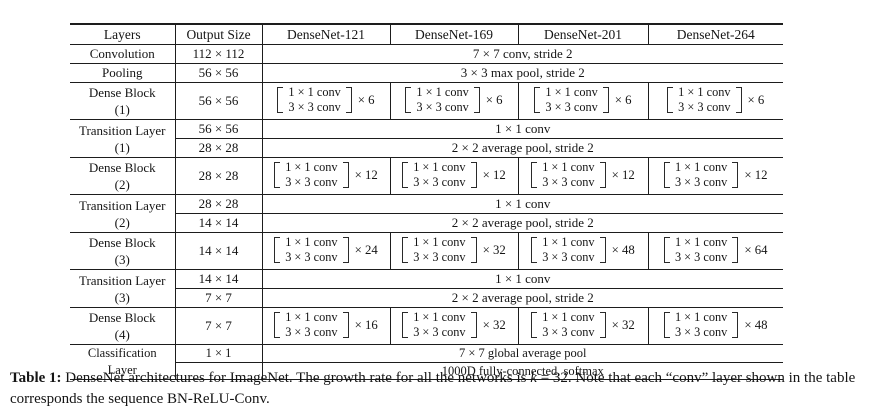 This screenshot has height=418, width=875. I want to click on output-size-empty, so click(218, 370).